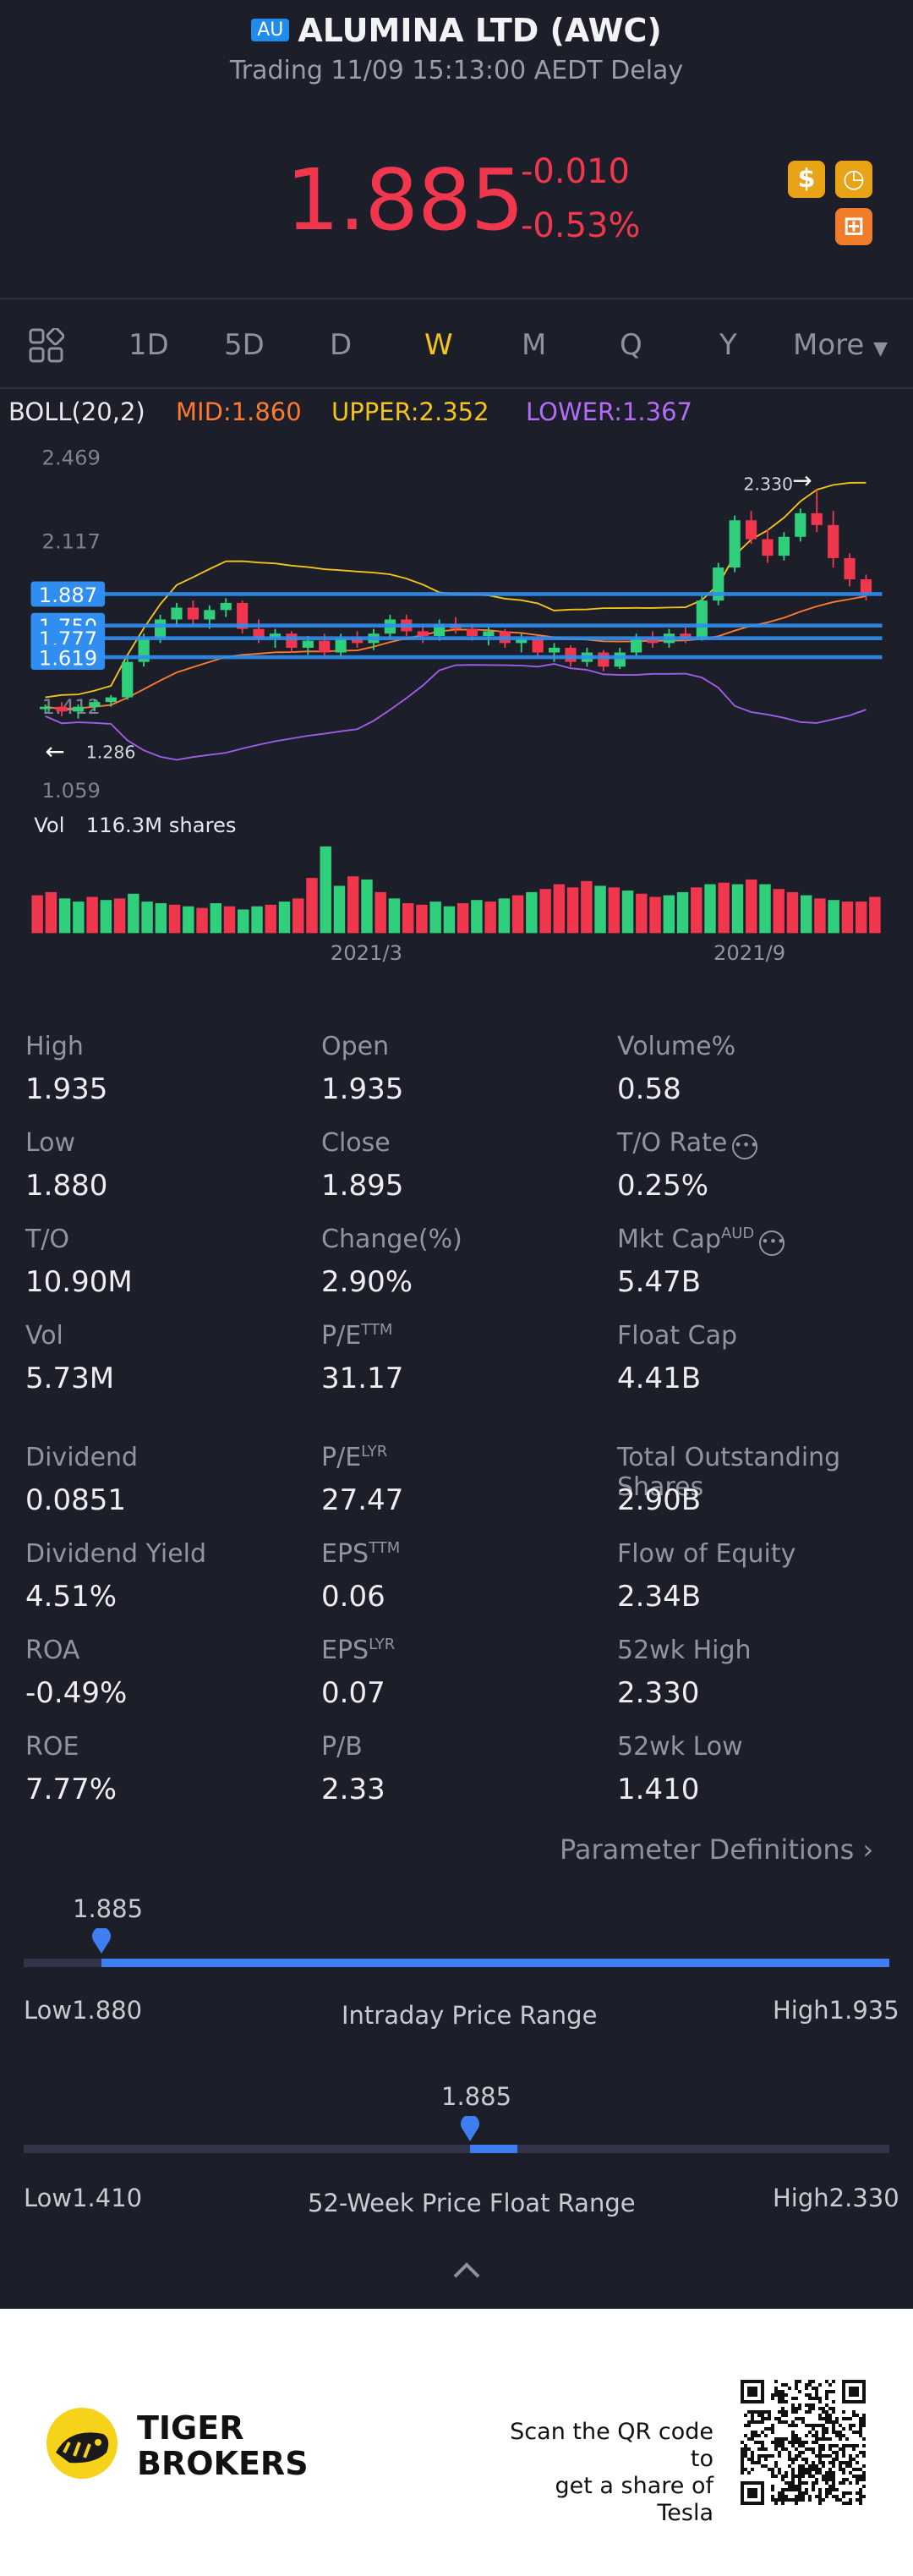  Describe the element at coordinates (854, 226) in the screenshot. I see `gift-icon: ⊞` at that location.